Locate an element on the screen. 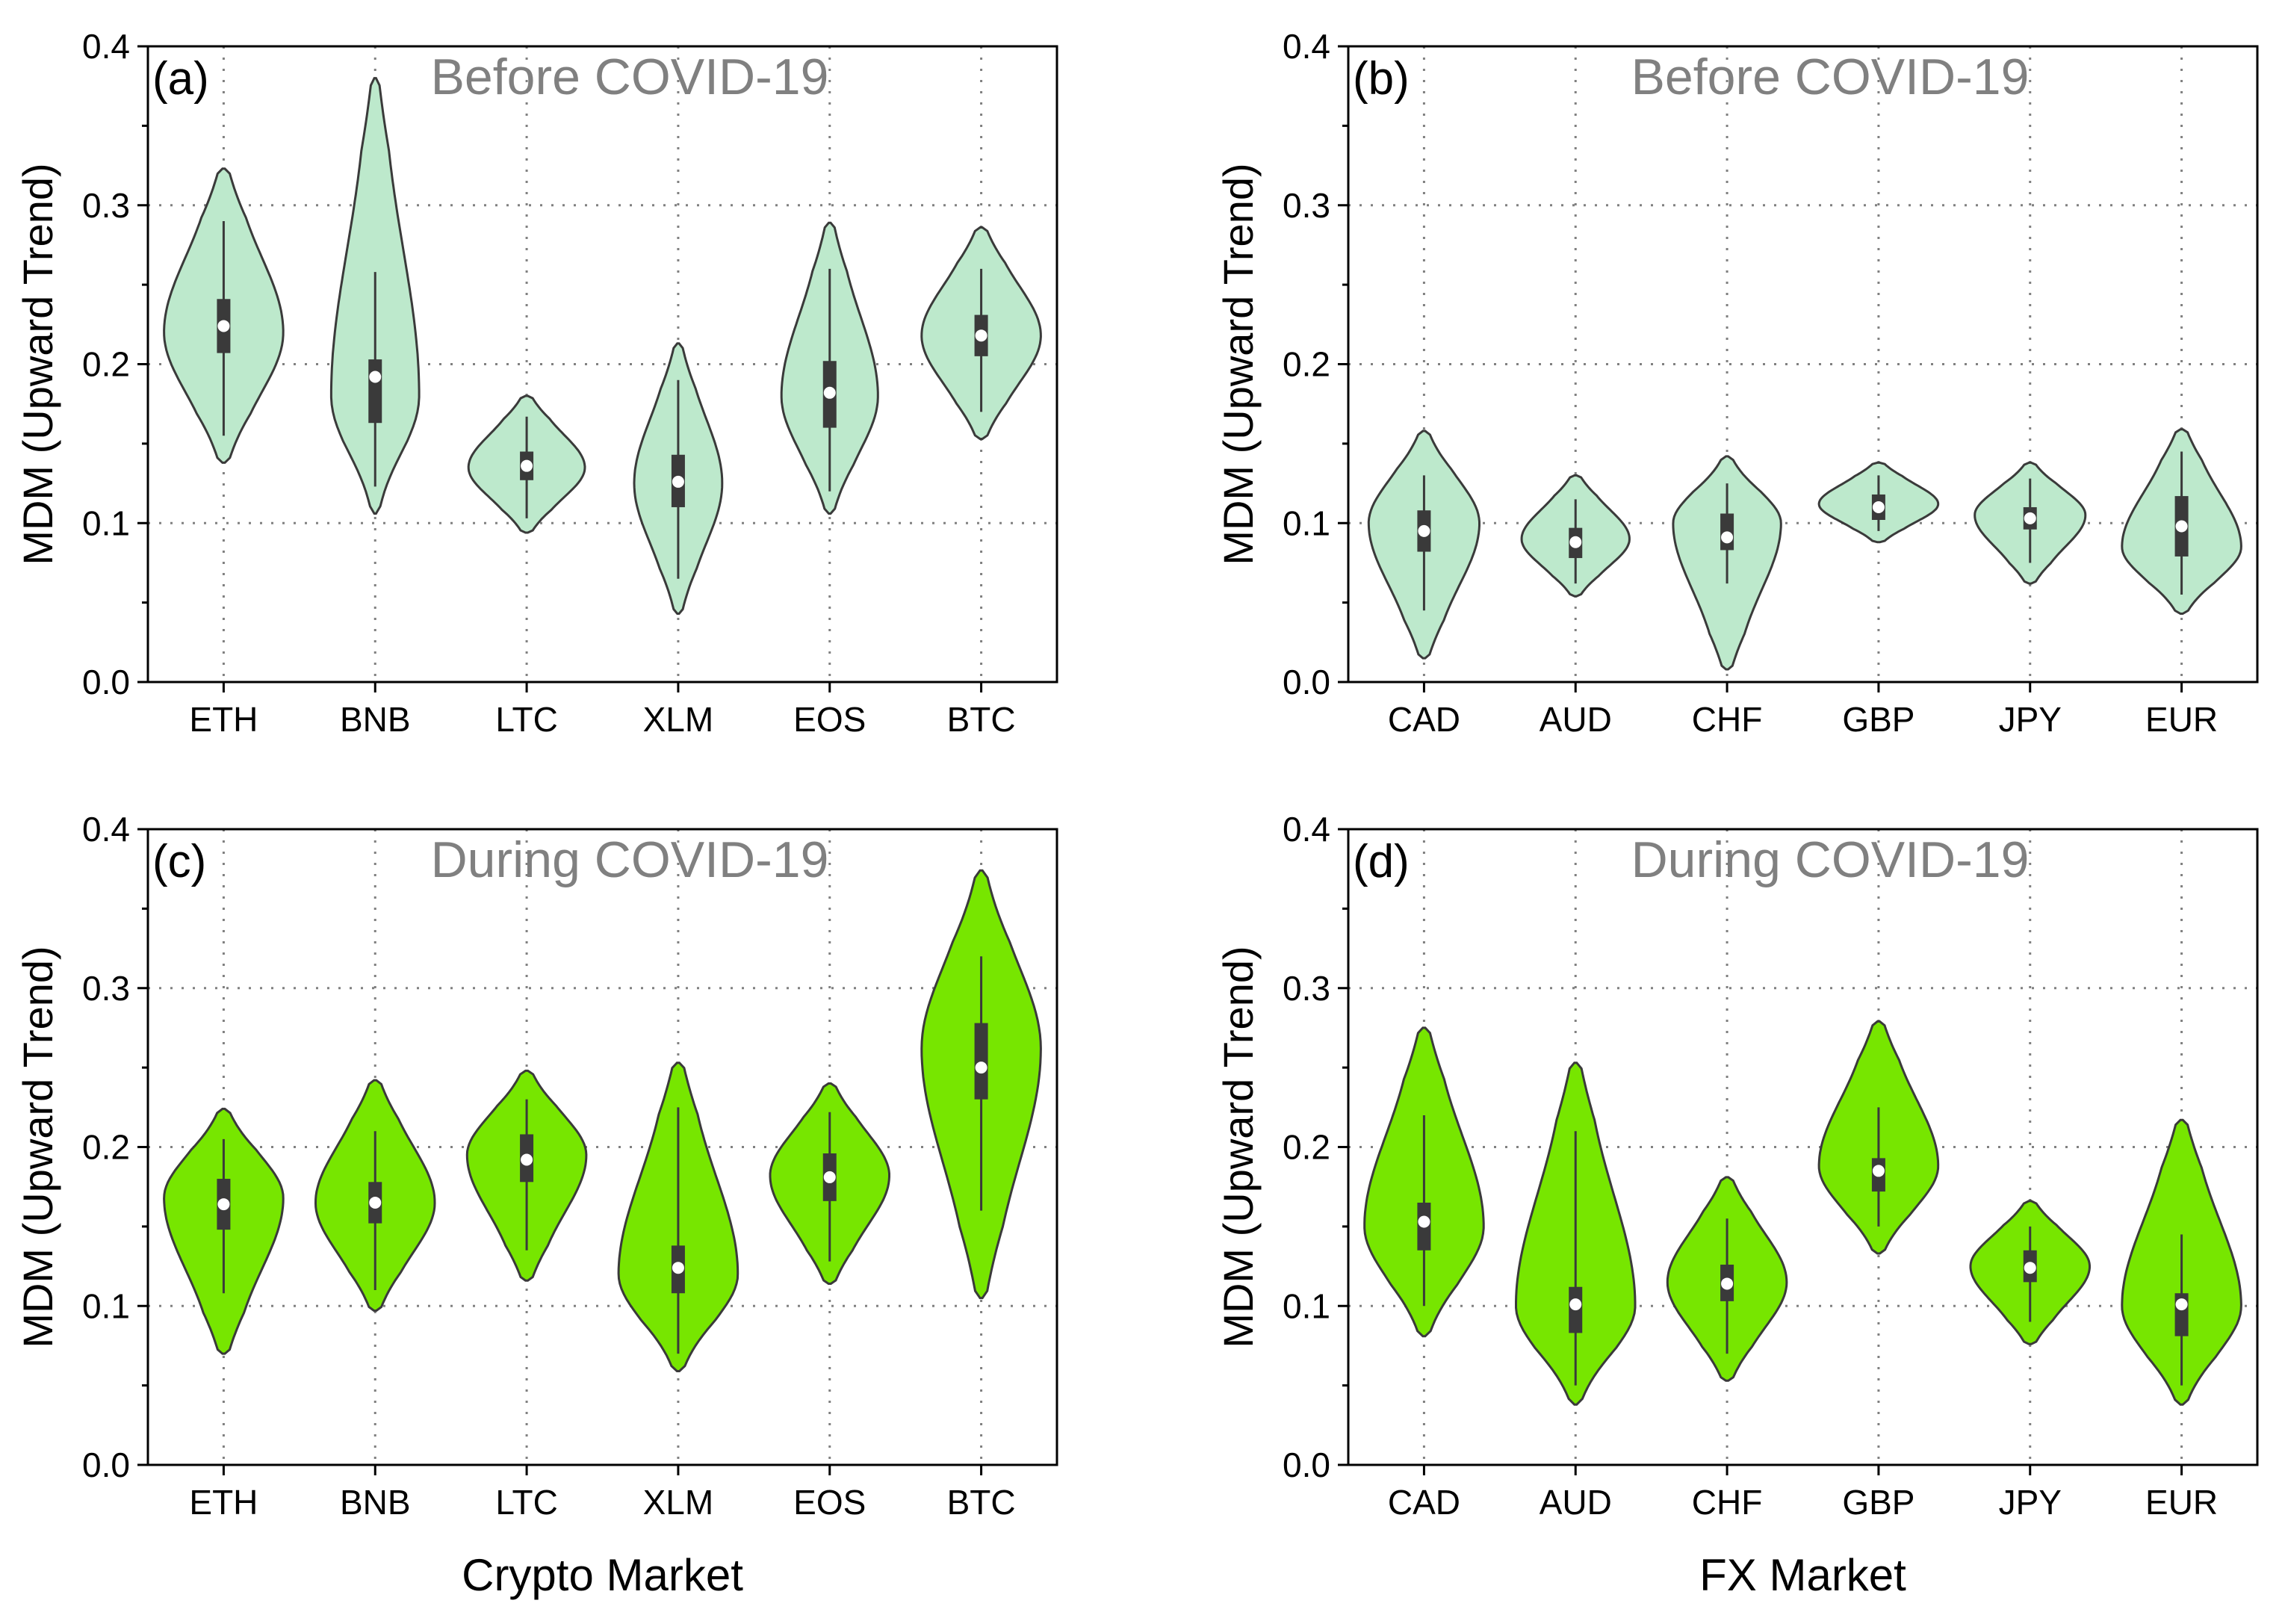  x-axis-label: FX Market is located at coordinates (1803, 1575).